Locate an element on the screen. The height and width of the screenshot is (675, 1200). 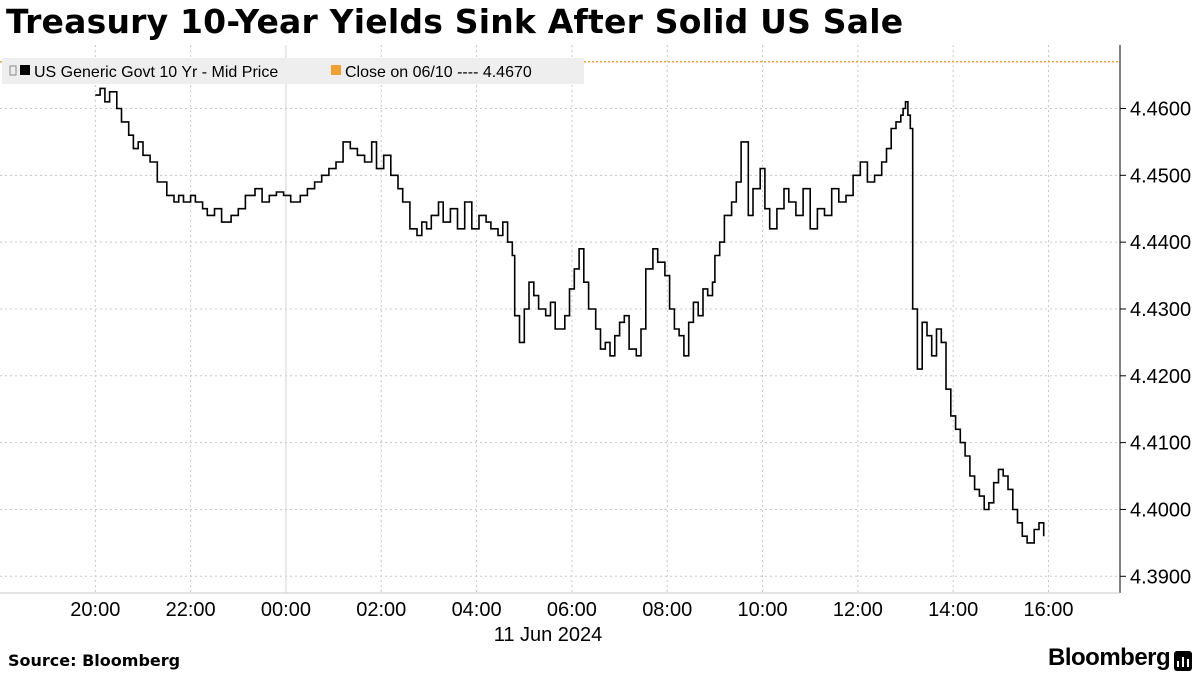
x-tick-label: 00:00 is located at coordinates (286, 610).